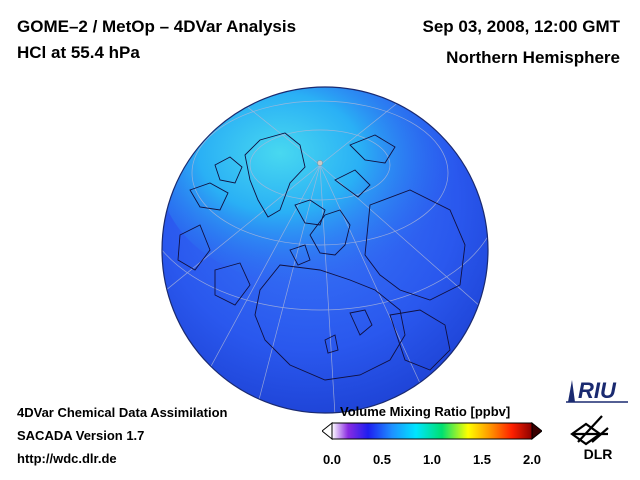 The width and height of the screenshot is (640, 480). I want to click on colorbar-min-arrow, so click(327, 431).